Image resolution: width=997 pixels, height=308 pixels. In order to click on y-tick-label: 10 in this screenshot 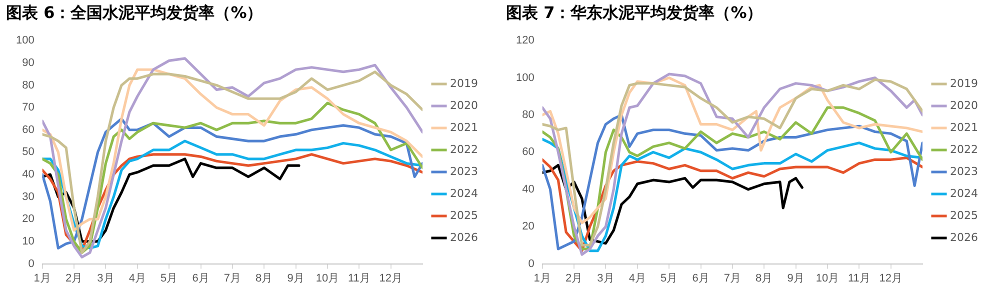, I will do `click(28, 242)`.